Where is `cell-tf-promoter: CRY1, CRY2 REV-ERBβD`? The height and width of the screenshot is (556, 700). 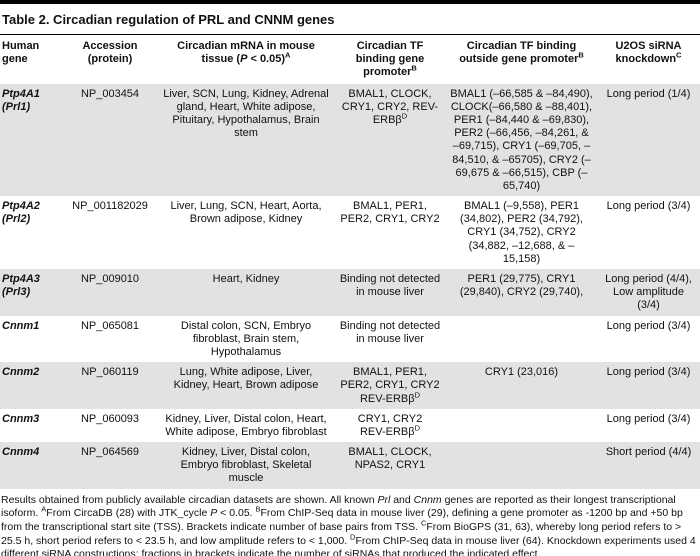
cell-tf-promoter: CRY1, CRY2 REV-ERBβD is located at coordinates (390, 425).